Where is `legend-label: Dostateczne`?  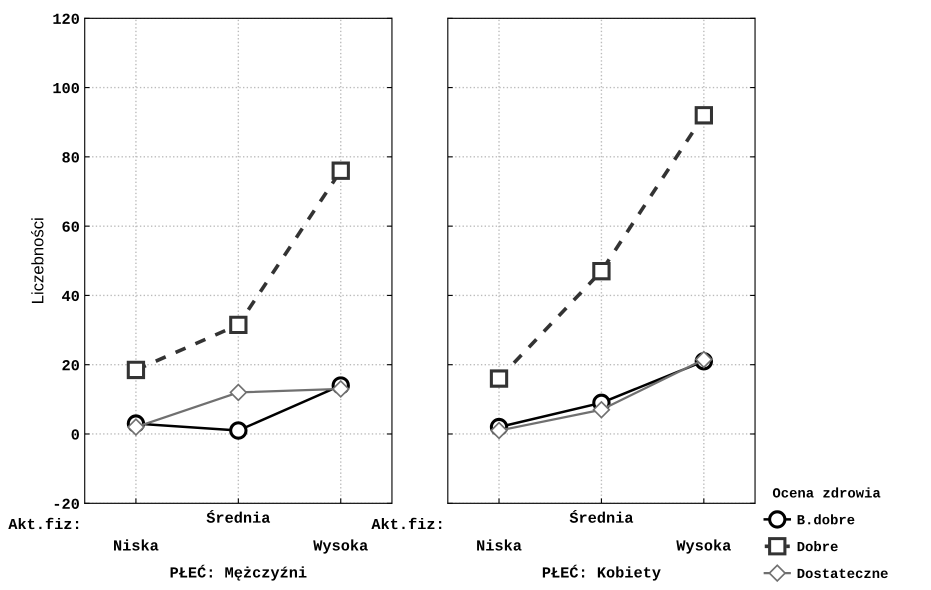 legend-label: Dostateczne is located at coordinates (843, 573).